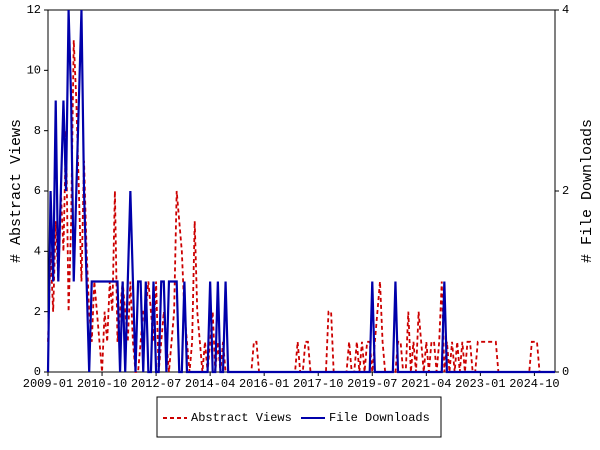  I want to click on legend-box, so click(299, 417).